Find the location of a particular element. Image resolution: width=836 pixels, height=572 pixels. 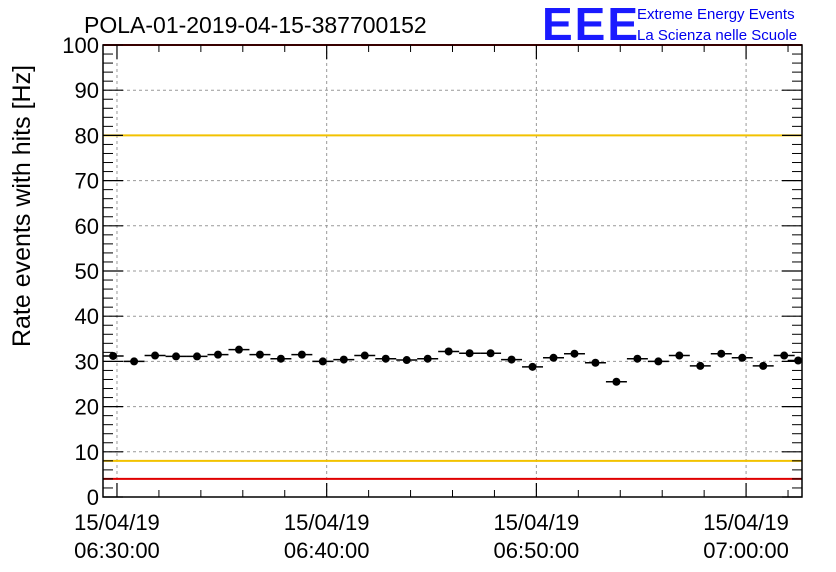

y-tick-label: 0 is located at coordinates (93, 497).